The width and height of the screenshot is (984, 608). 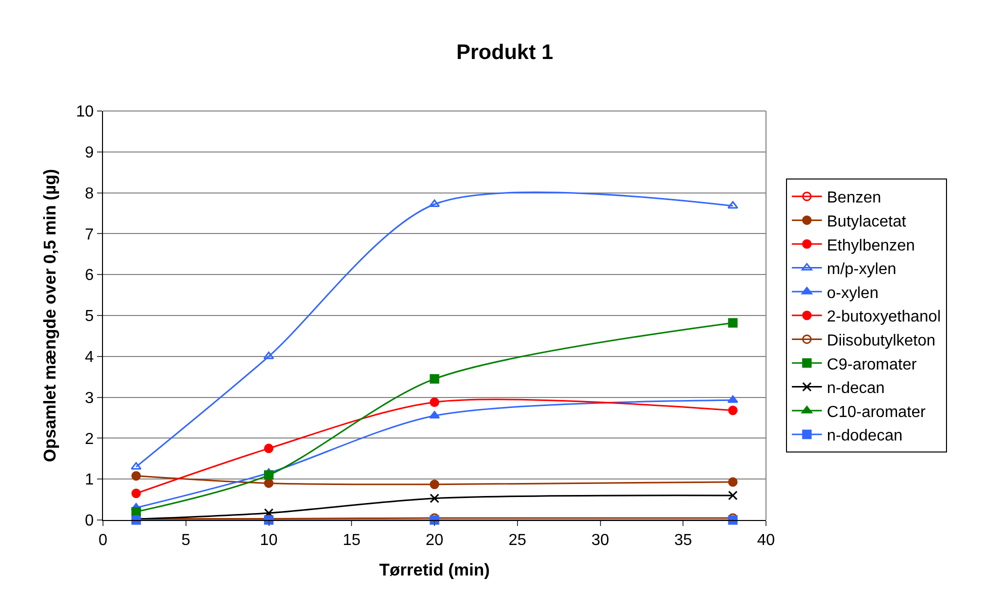 I want to click on y-tick-label: 10, so click(x=85, y=112).